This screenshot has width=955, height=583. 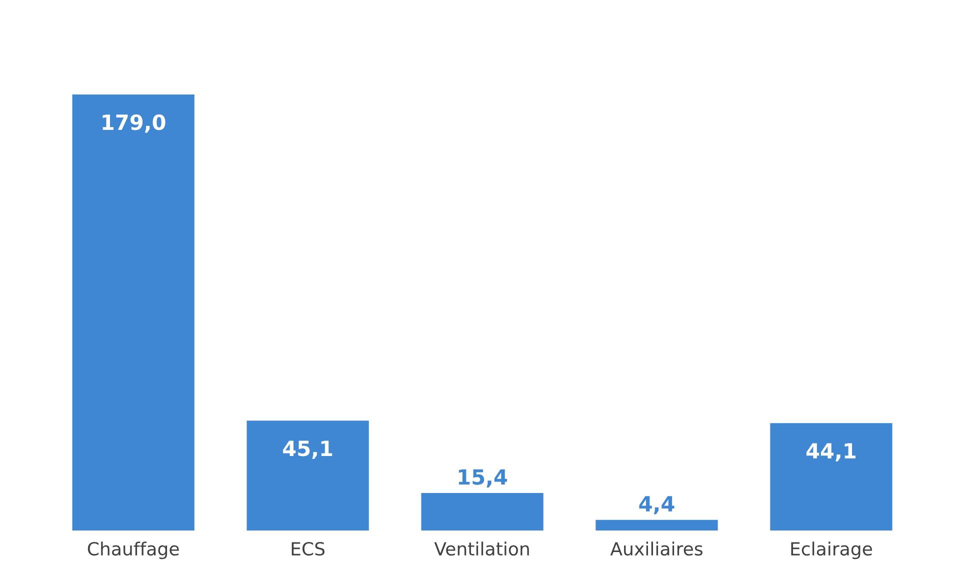 I want to click on x-tick-label: ECS, so click(x=308, y=549).